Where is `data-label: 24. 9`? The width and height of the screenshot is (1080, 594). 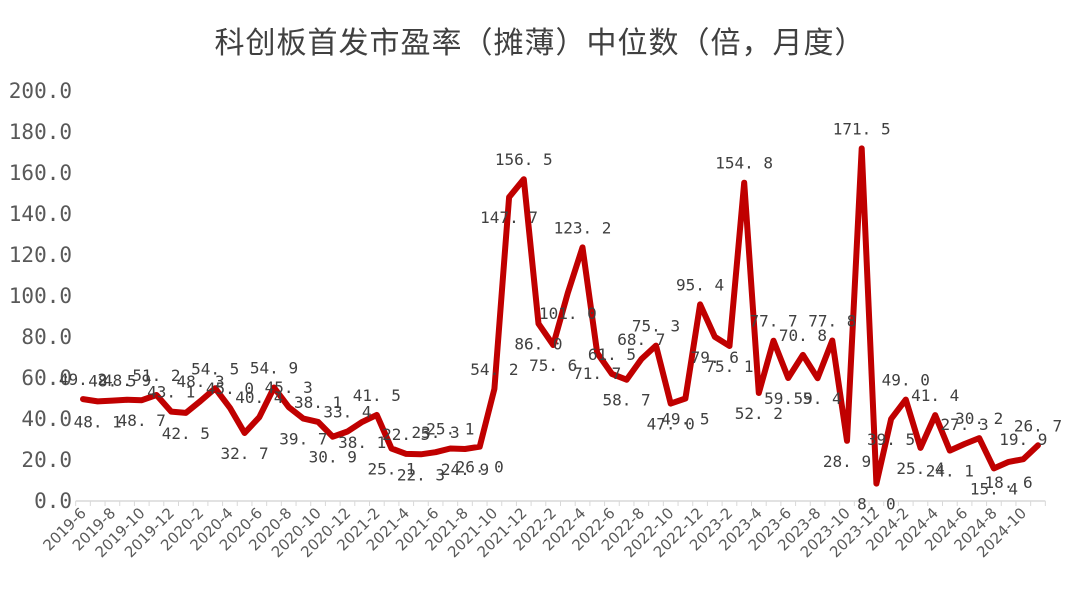 data-label: 24. 9 is located at coordinates (465, 469).